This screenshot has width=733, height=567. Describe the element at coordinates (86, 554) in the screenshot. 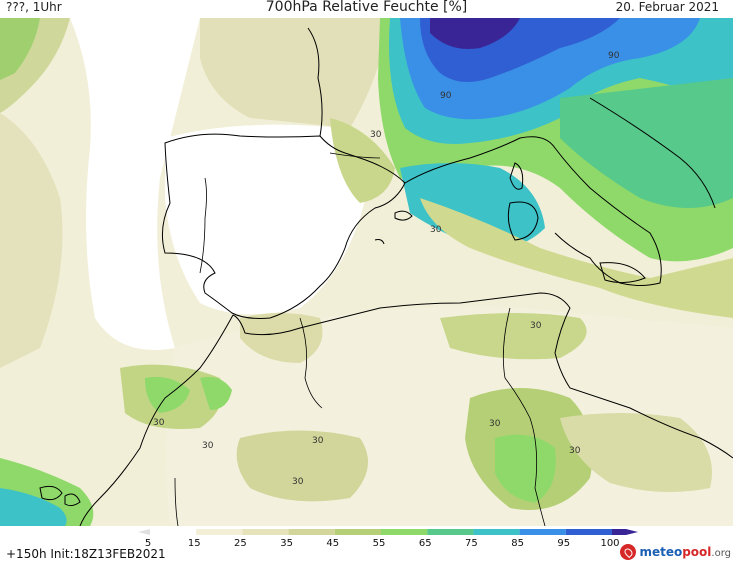

I see `init-time: +150h Init:18Z13FEB2021` at that location.